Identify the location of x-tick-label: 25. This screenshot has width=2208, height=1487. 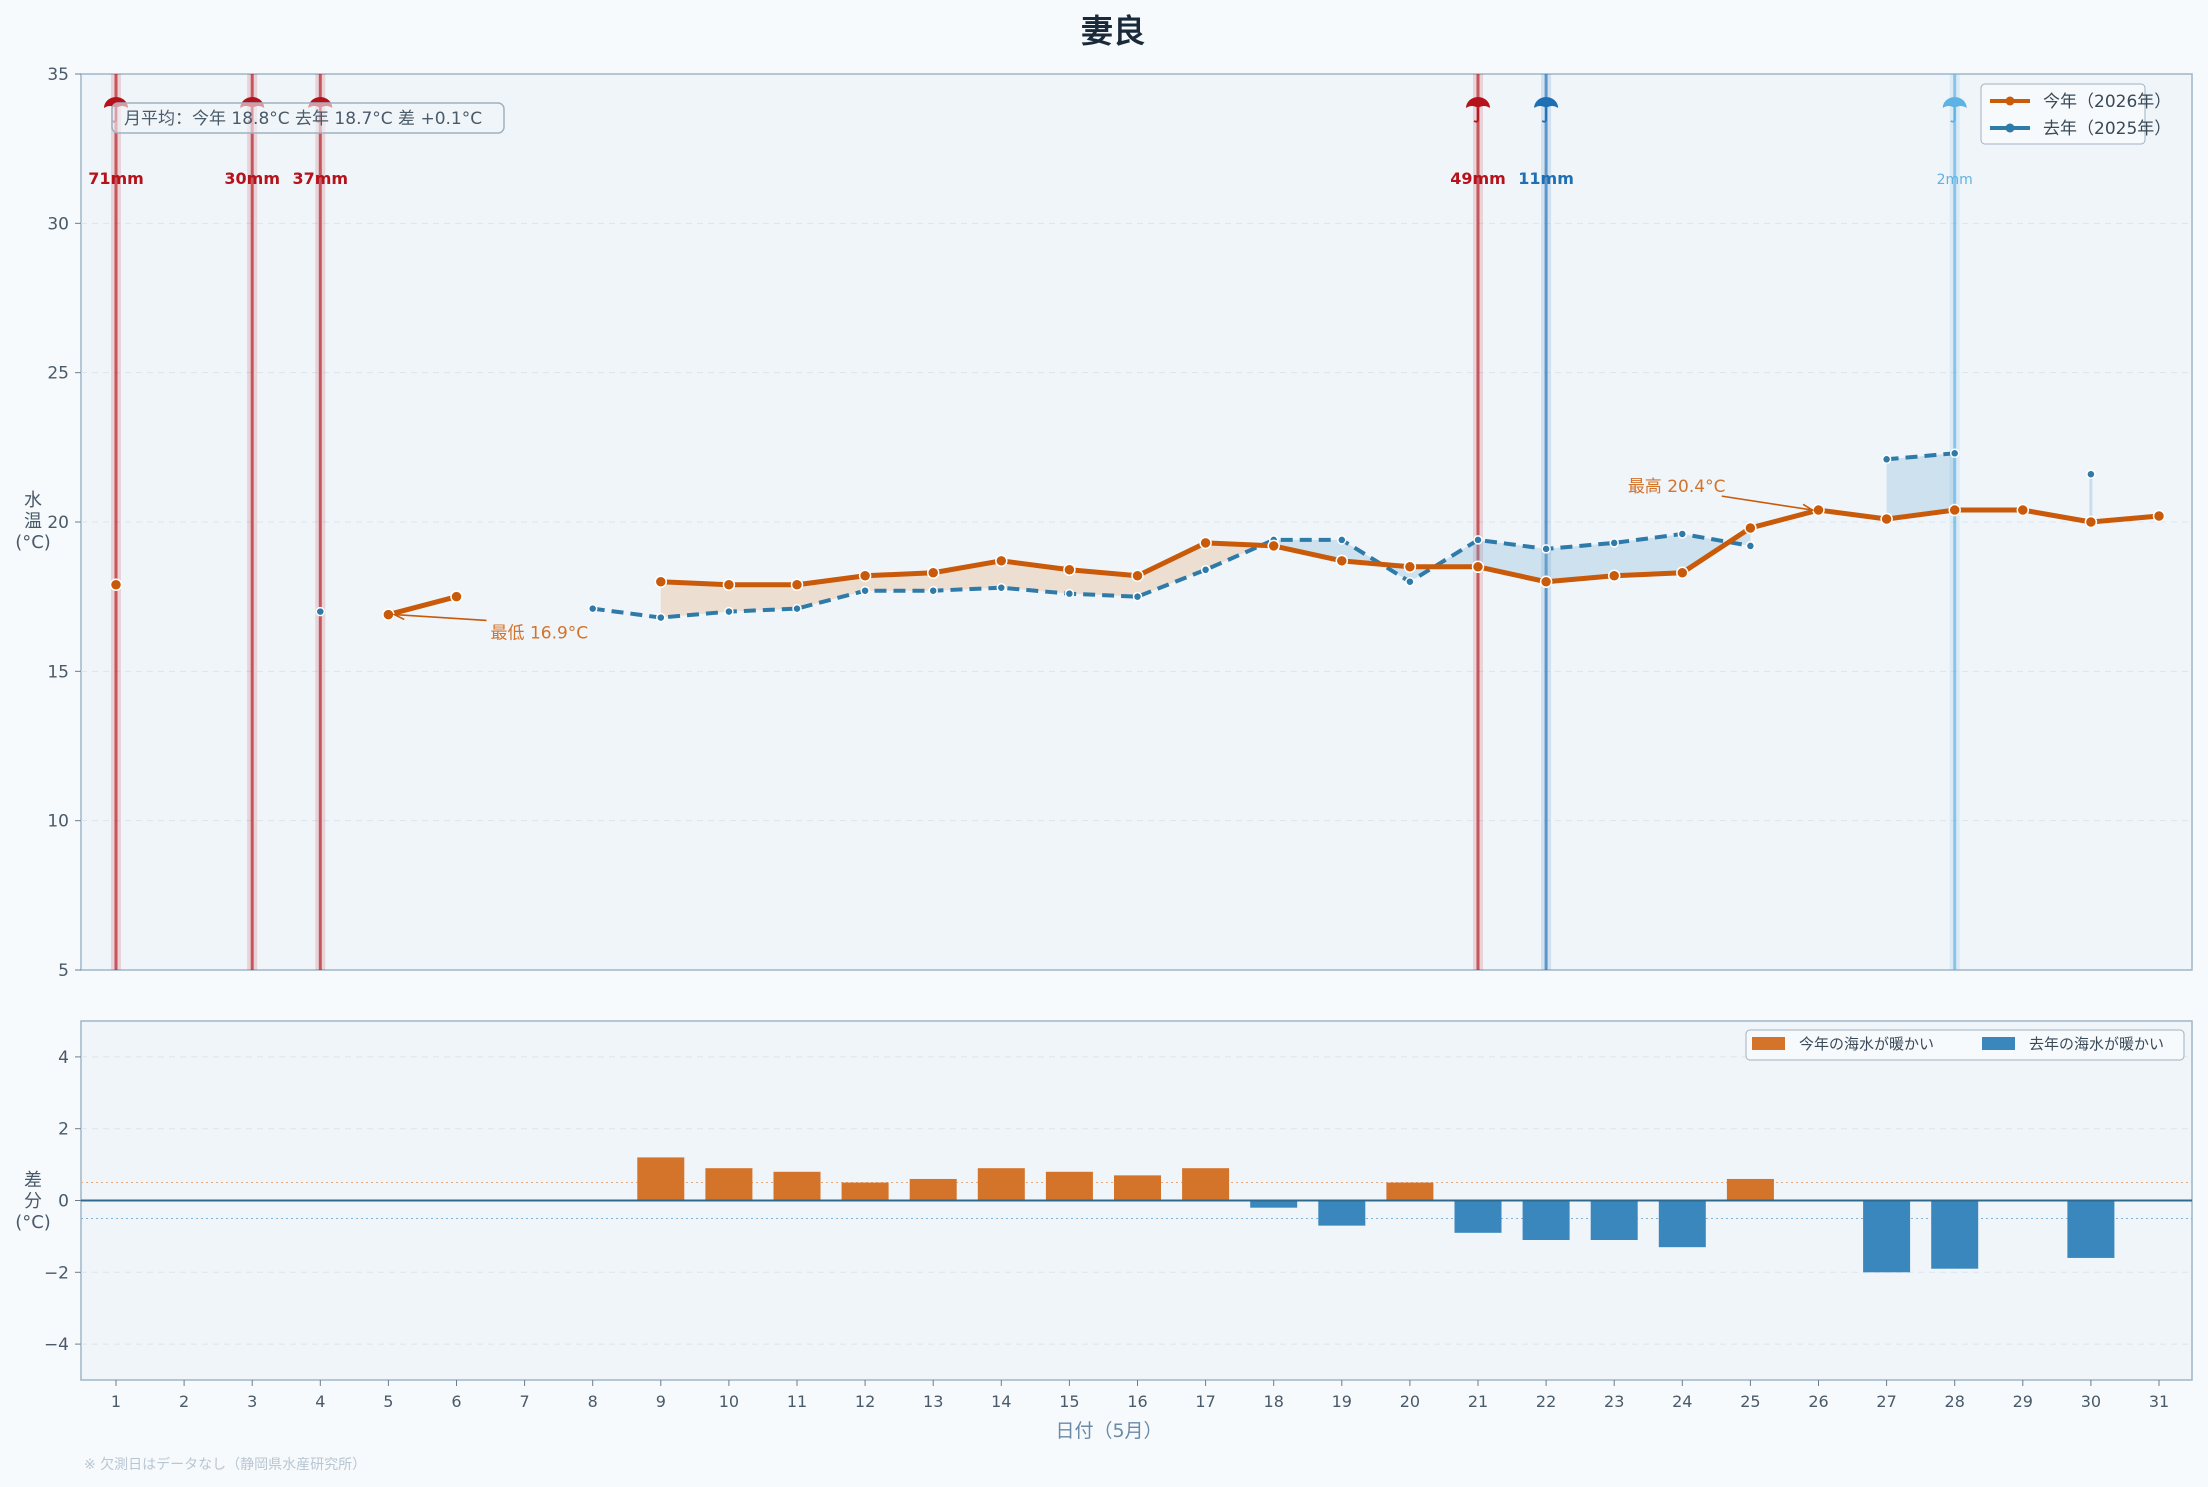
(1750, 1401).